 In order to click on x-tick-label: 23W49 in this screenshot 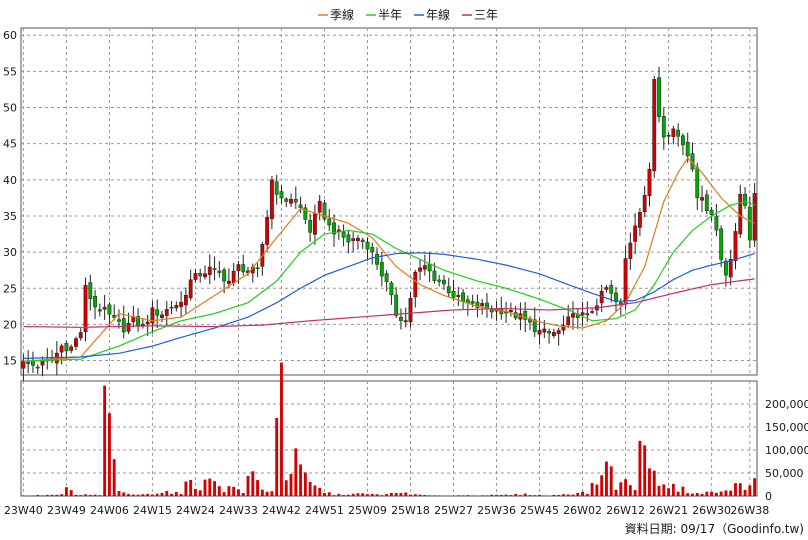, I will do `click(66, 510)`.